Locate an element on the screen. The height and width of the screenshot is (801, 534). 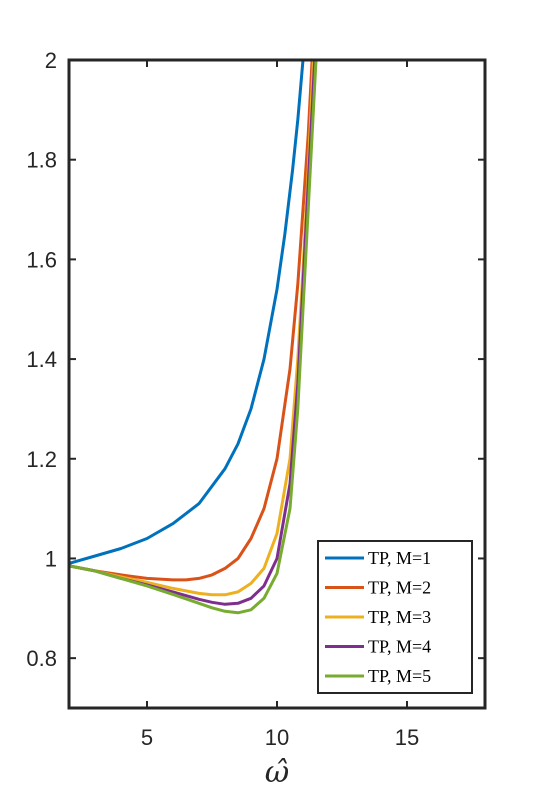
y-tick-label: 1 is located at coordinates (51, 558).